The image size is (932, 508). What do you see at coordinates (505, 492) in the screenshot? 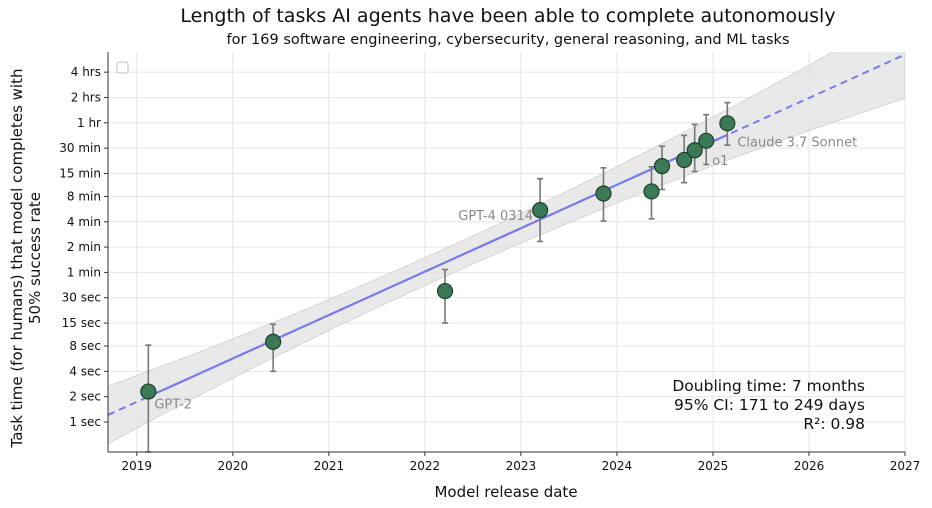
I see `x-axis-label: Model release date` at bounding box center [505, 492].